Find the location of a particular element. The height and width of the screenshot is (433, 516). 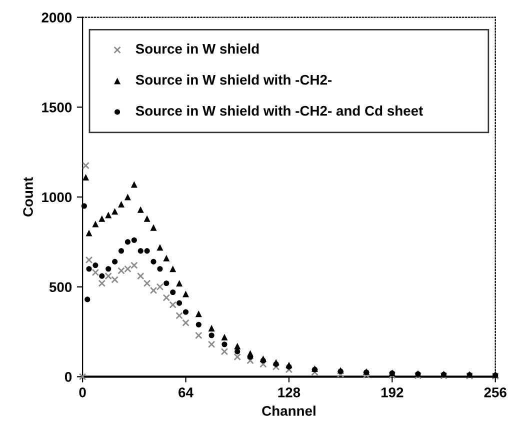

y-axis-title: Count is located at coordinates (28, 196).